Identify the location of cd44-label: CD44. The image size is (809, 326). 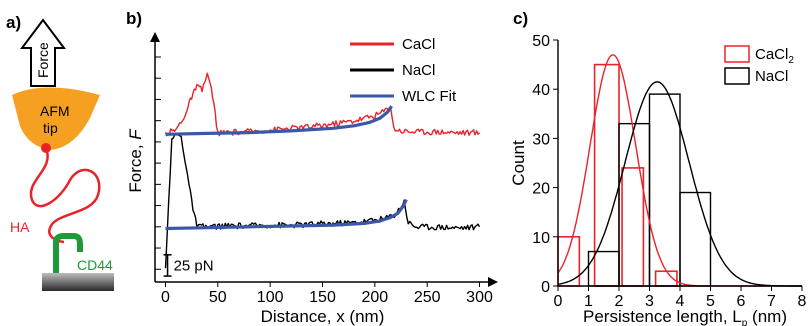
(95, 265).